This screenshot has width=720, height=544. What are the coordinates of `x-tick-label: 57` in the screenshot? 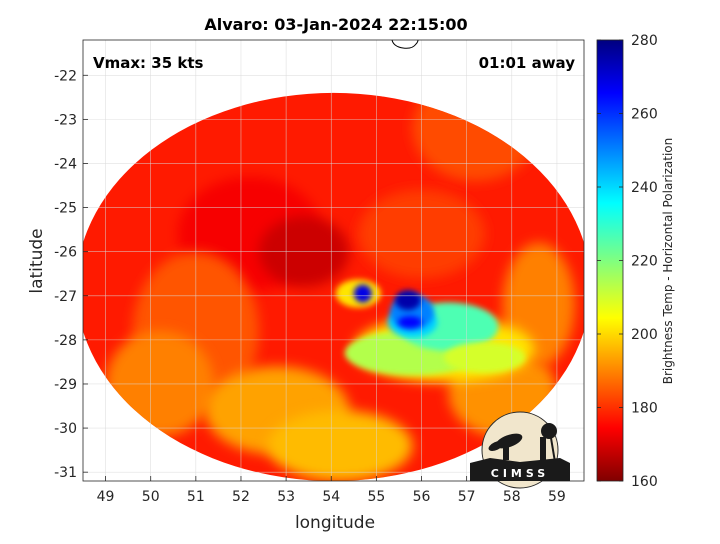 It's located at (467, 497).